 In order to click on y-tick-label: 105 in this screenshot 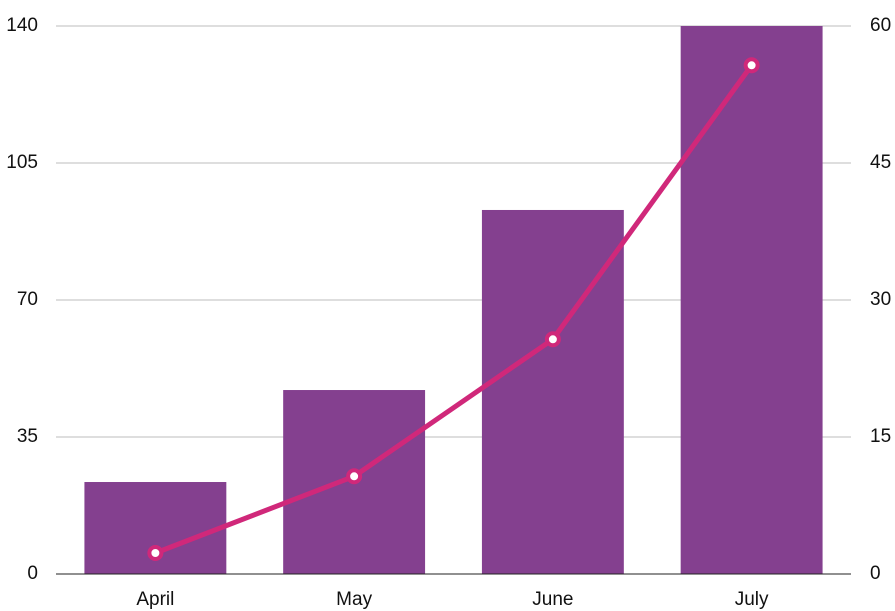, I will do `click(22, 162)`.